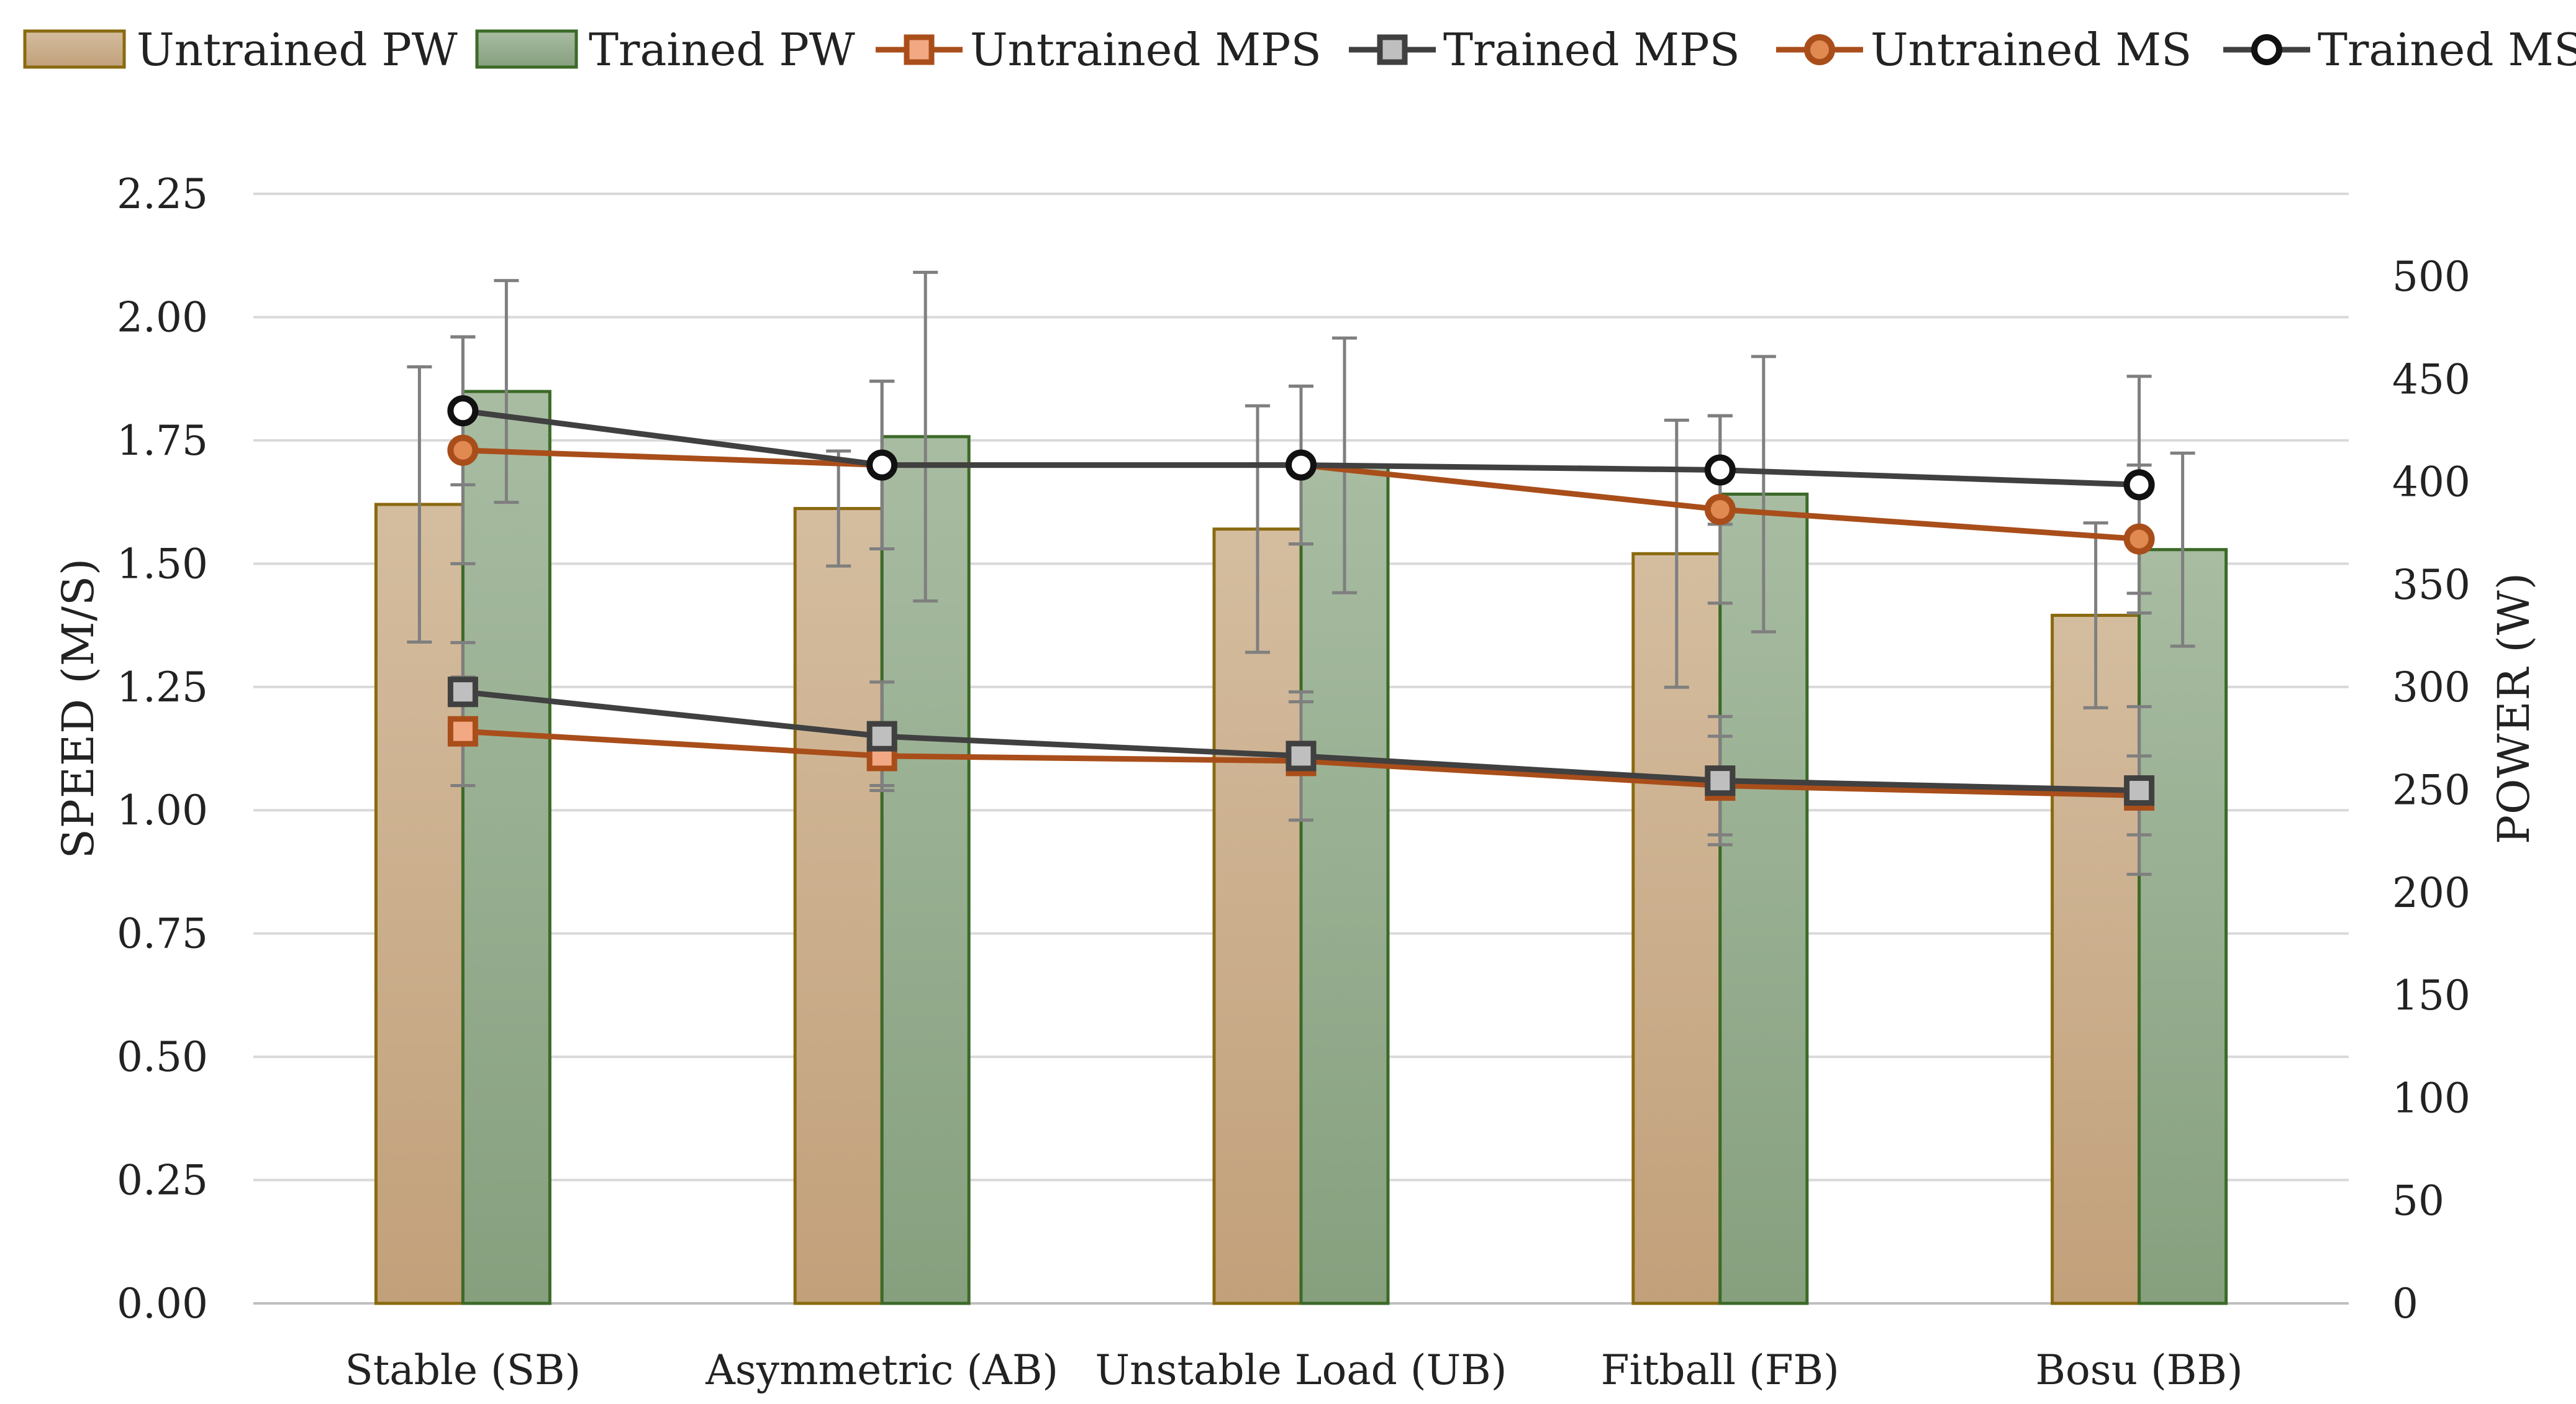 Image resolution: width=2576 pixels, height=1404 pixels. Describe the element at coordinates (162, 564) in the screenshot. I see `left-tick-label: 1.50` at that location.